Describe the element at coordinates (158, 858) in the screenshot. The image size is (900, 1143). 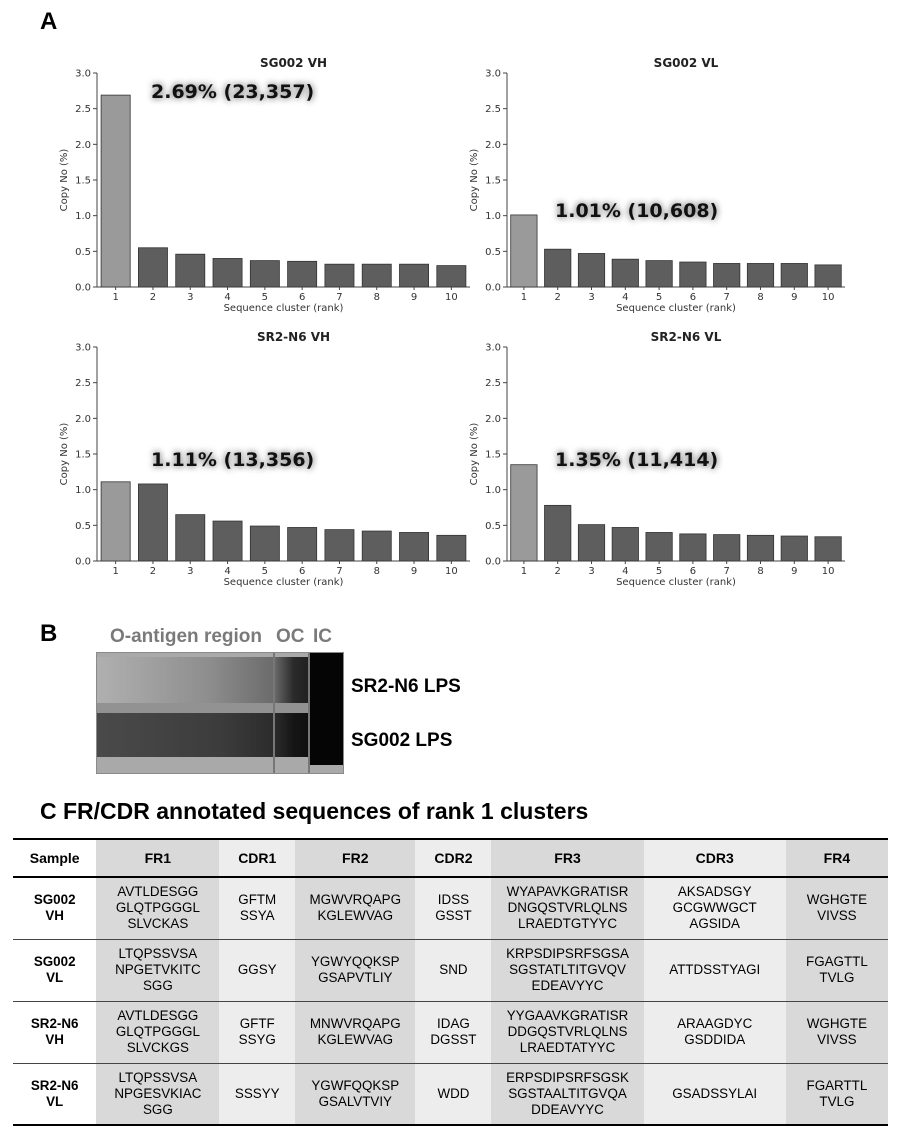
I see `header-fr1: FR1` at that location.